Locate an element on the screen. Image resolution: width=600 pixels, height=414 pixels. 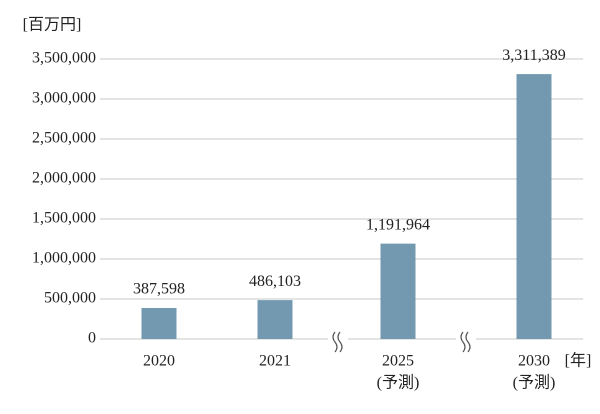
x-tick-label: 2025 is located at coordinates (398, 361).